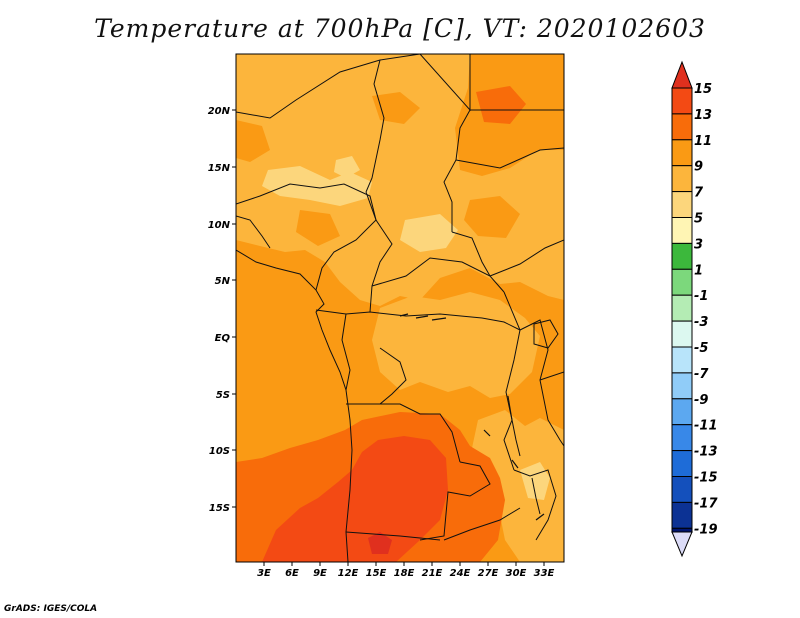 The width and height of the screenshot is (800, 618). What do you see at coordinates (682, 360) in the screenshot?
I see `colorbar-box-m7-m5` at bounding box center [682, 360].